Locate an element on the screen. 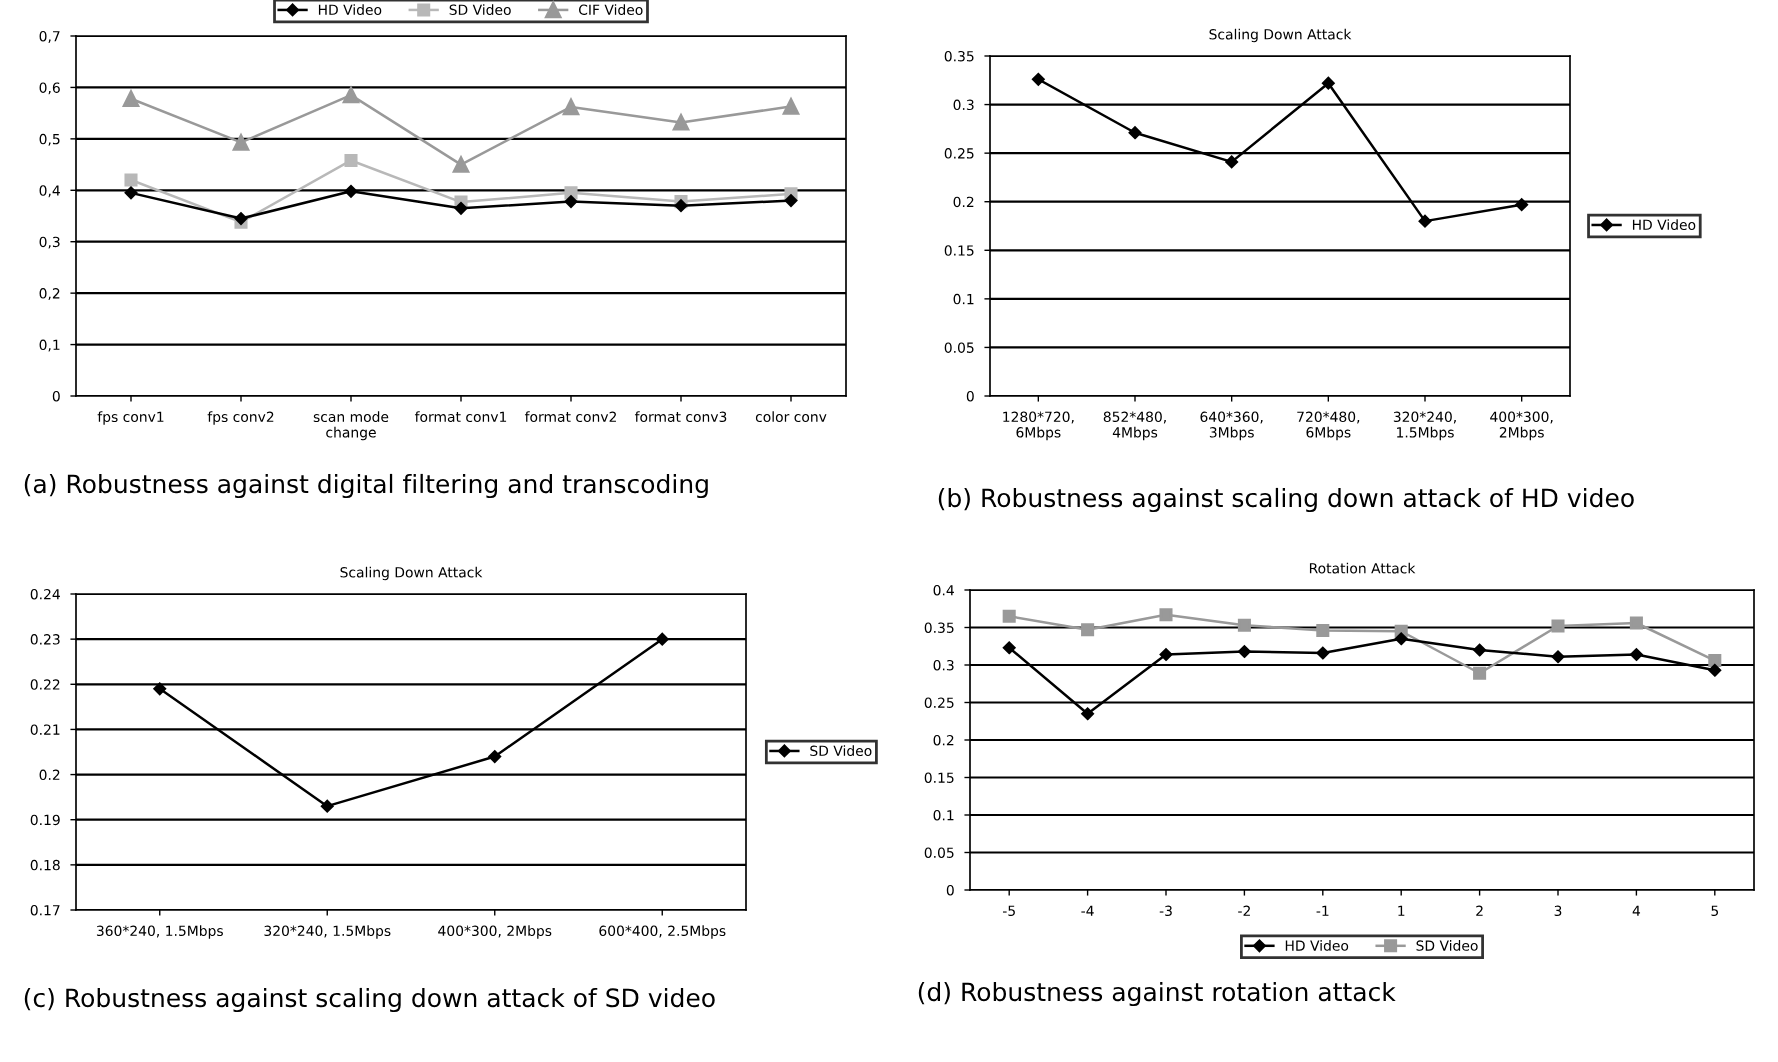 This screenshot has height=1062, width=1778. text: (d) Robustness against rotation attack is located at coordinates (1157, 994).